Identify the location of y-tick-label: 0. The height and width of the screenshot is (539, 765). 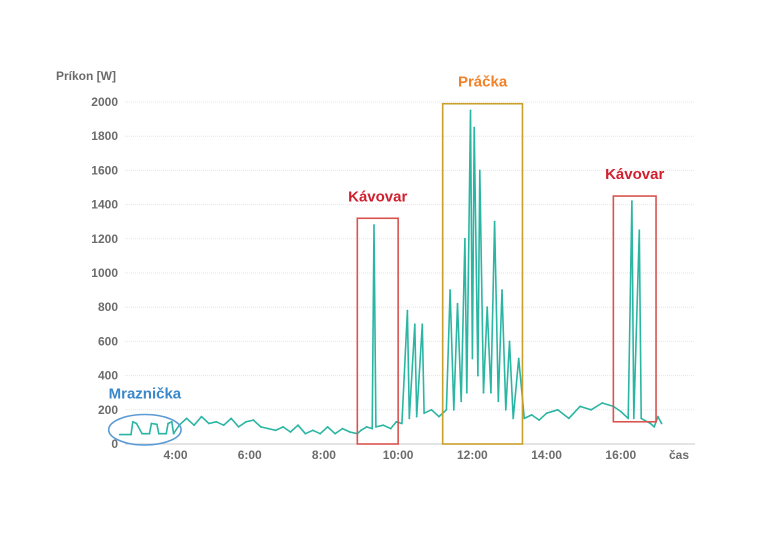
(114, 444).